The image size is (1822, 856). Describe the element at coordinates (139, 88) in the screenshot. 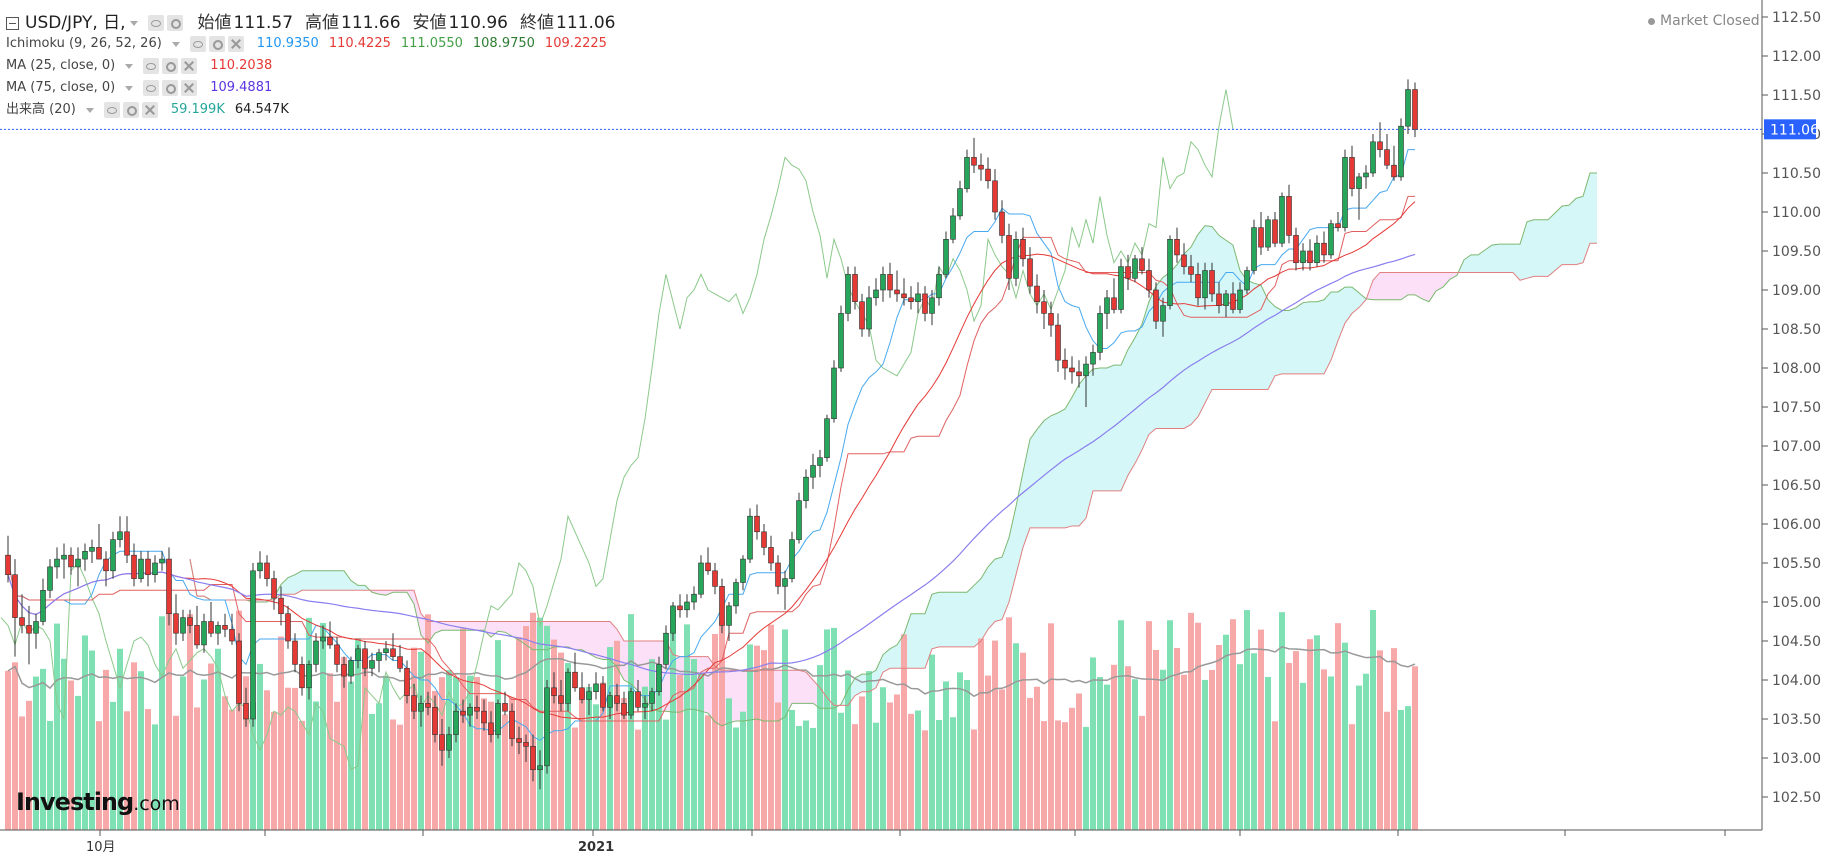

I see `indicator-row: MA (75, close, 0) 109.4881` at that location.